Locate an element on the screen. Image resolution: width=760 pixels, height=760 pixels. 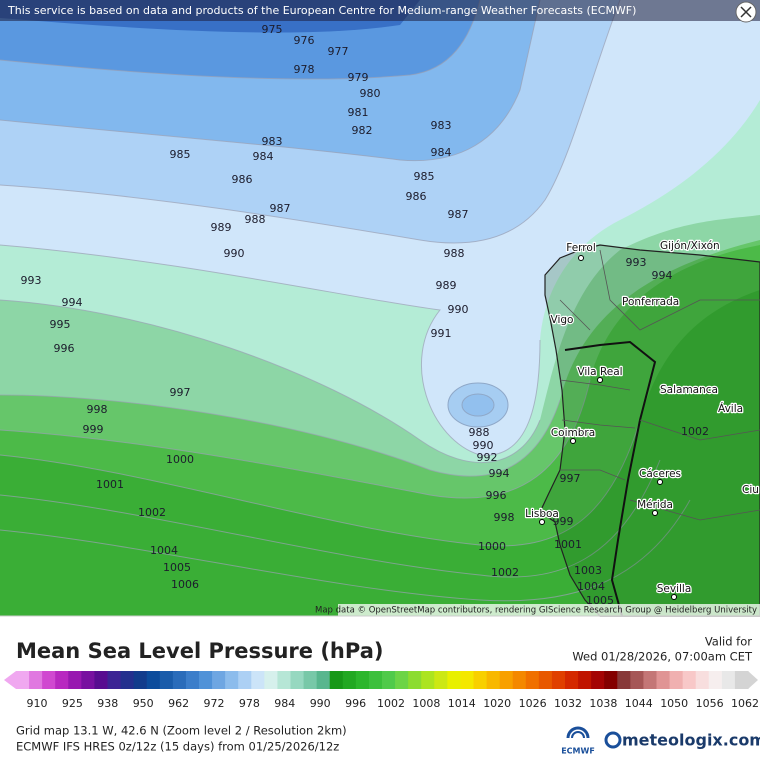
contour-label: 979 is located at coordinates (358, 77).